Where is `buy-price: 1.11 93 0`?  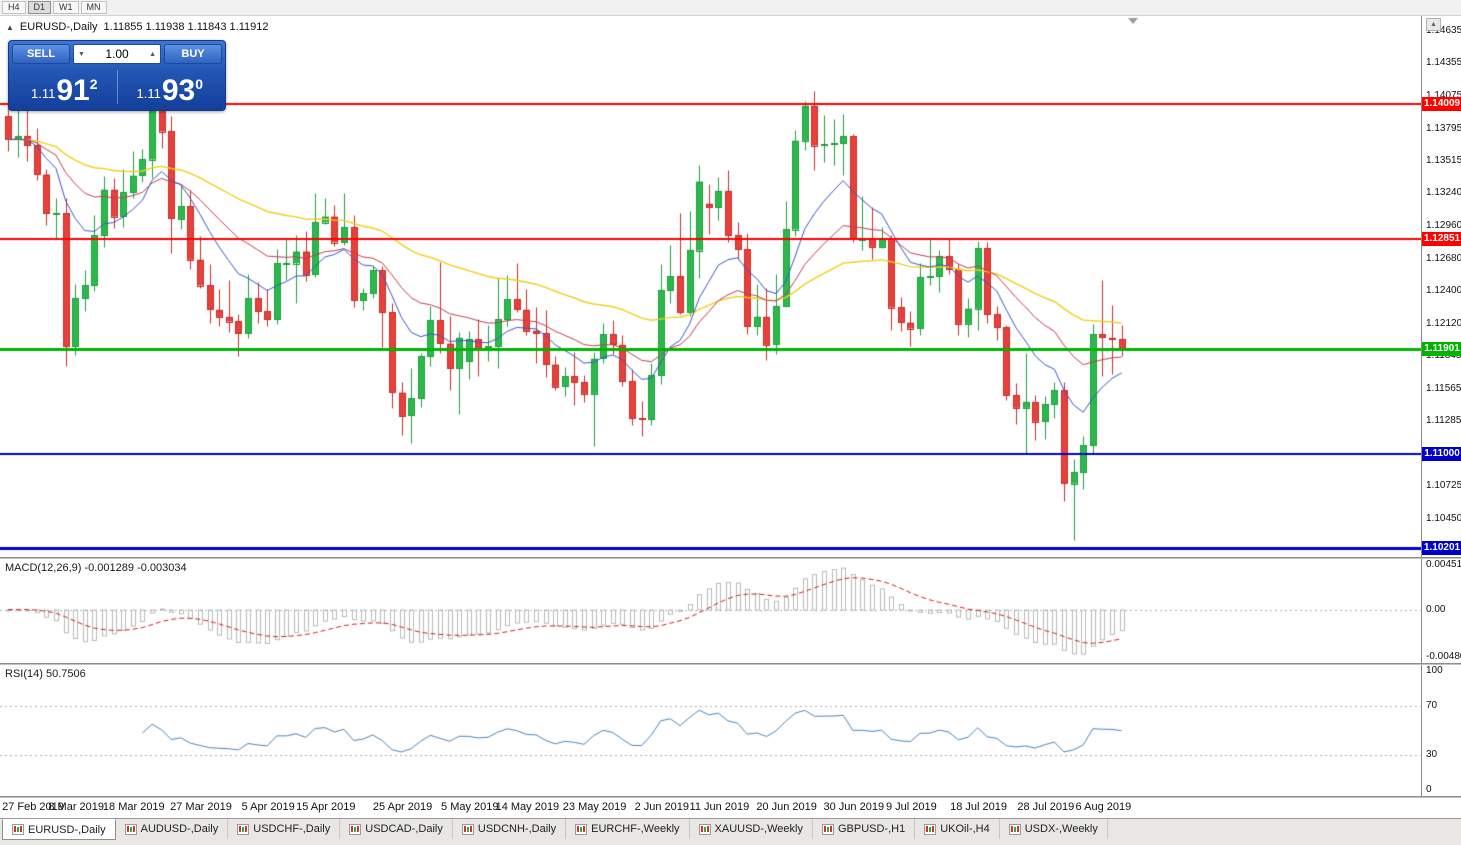 buy-price: 1.11 93 0 is located at coordinates (170, 87).